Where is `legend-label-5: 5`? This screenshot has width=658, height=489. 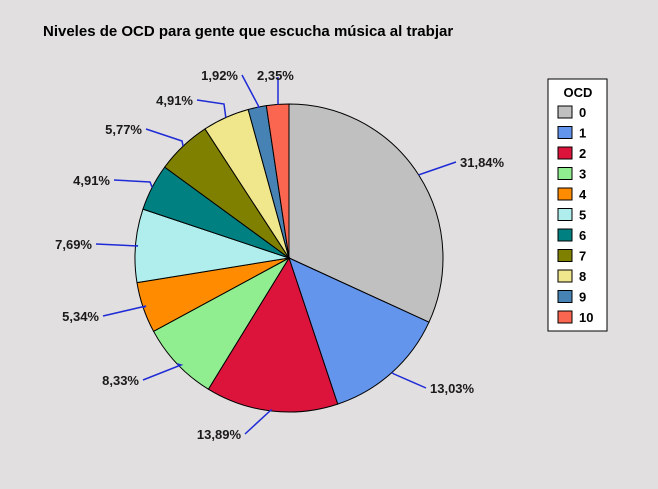 legend-label-5: 5 is located at coordinates (582, 215).